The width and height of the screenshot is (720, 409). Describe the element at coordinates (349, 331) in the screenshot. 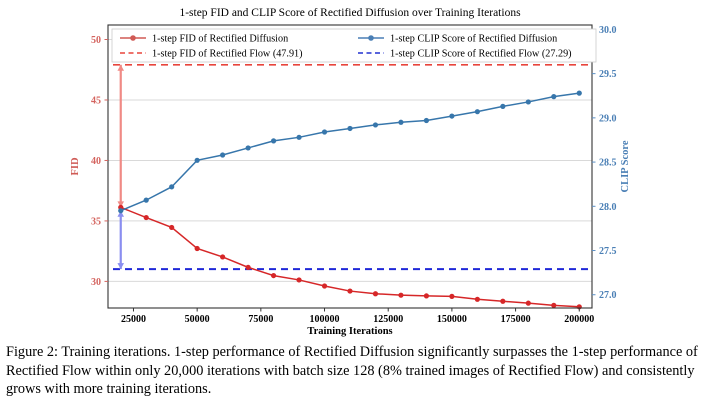

I see `x-axis-label: Training Iterations` at that location.